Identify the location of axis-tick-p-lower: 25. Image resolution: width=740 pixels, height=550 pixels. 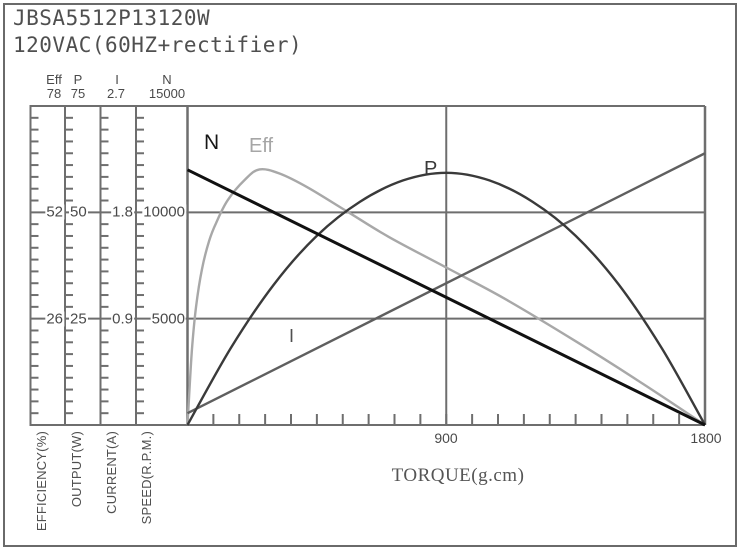
(78, 319).